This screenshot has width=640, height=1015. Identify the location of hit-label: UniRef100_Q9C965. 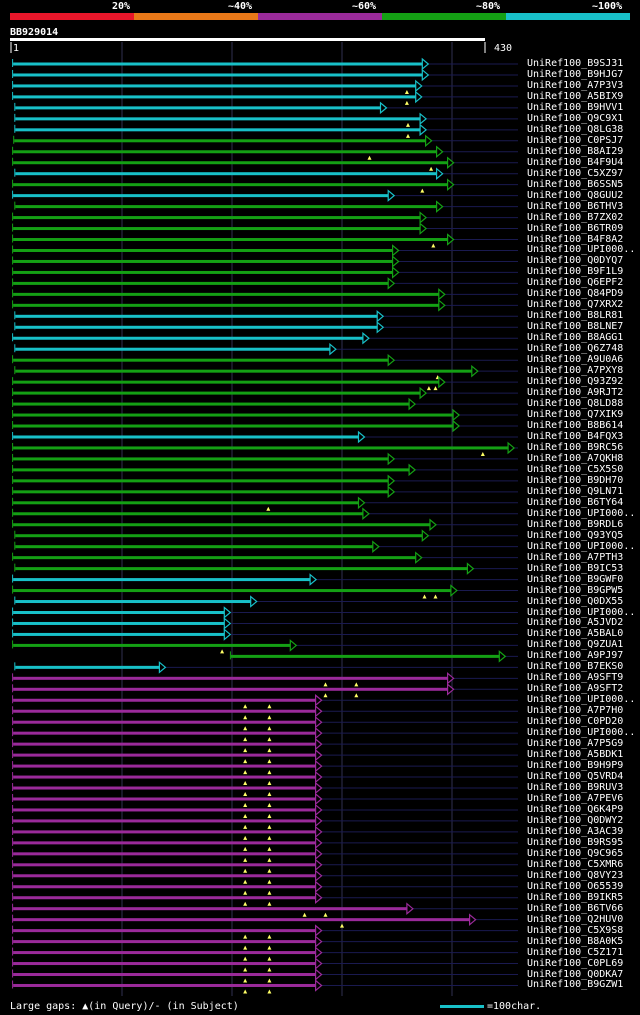
(575, 853).